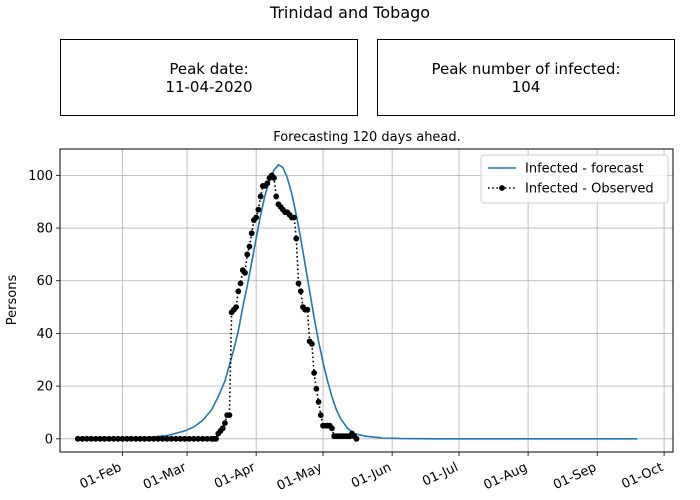  What do you see at coordinates (642, 476) in the screenshot?
I see `x-tick-label: 01-Oct` at bounding box center [642, 476].